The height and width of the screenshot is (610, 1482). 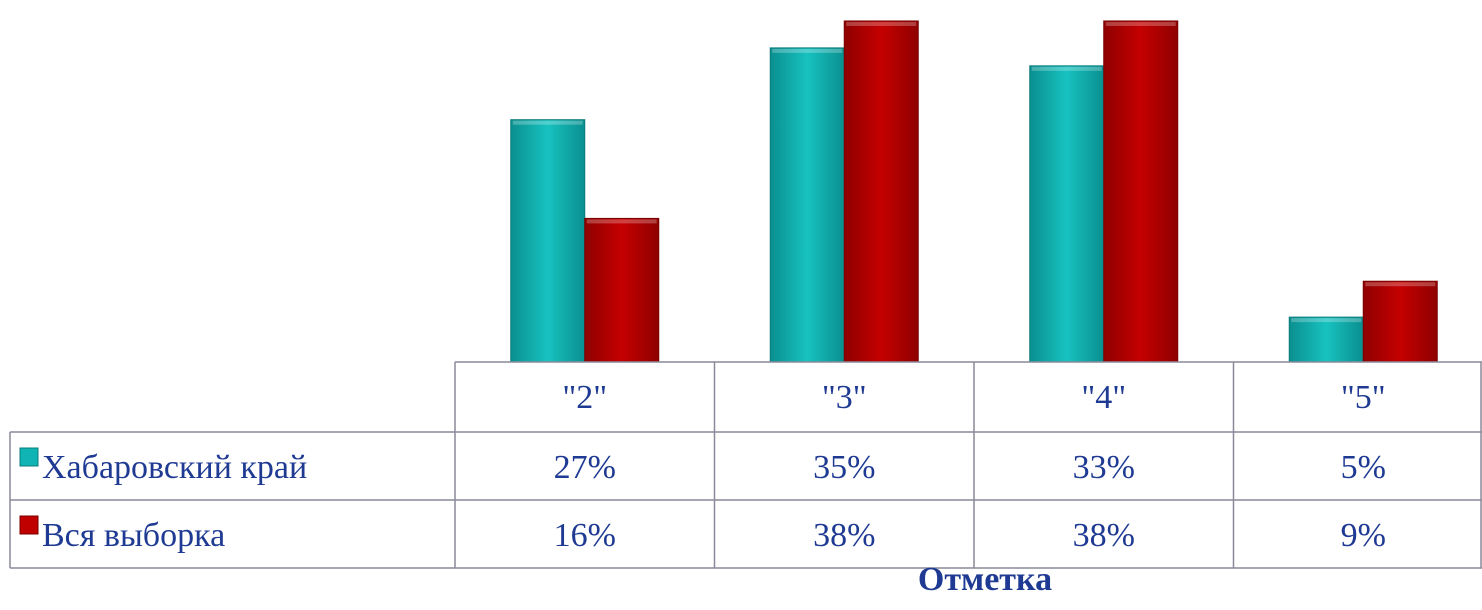 I want to click on data-label: 5%, so click(x=1363, y=467).